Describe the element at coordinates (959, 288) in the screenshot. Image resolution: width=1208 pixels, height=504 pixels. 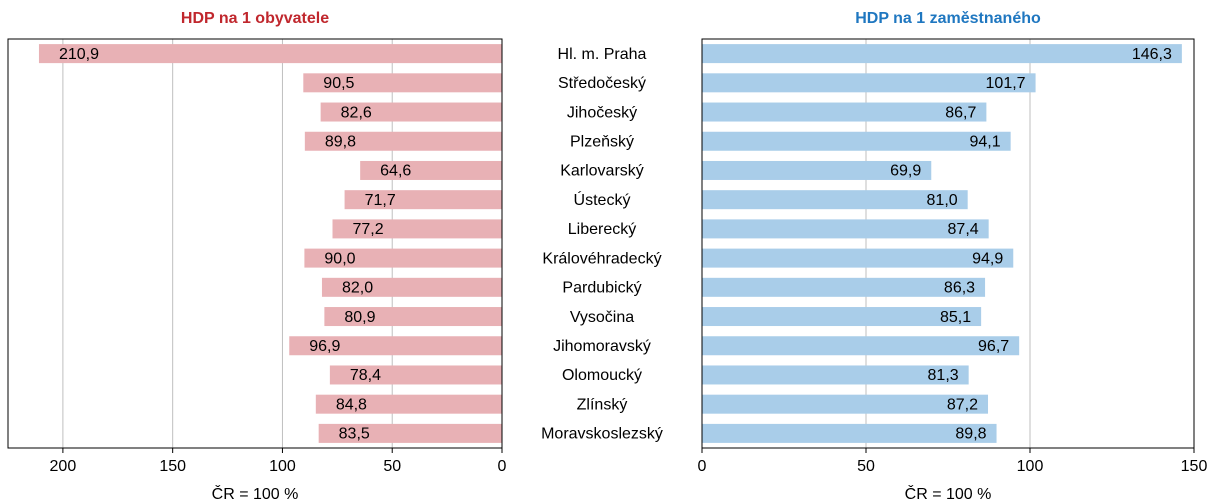
I see `value-label: 86,3` at that location.